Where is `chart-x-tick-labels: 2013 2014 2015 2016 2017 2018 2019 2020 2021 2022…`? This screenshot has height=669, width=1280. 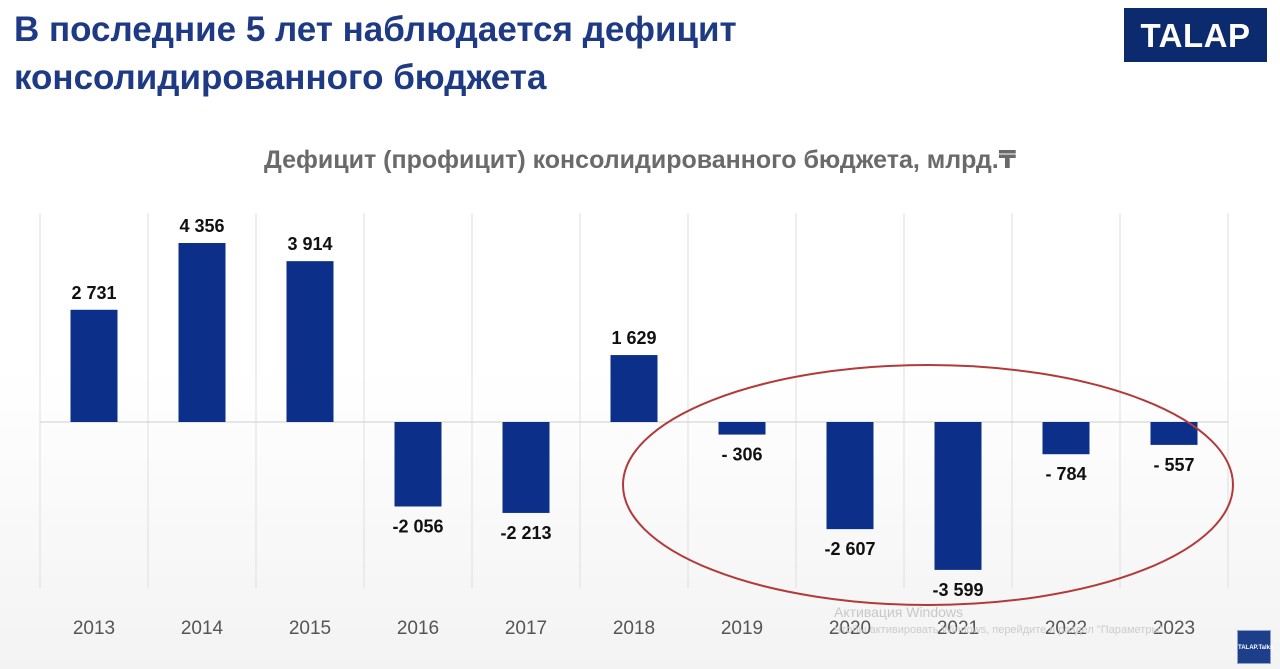
chart-x-tick-labels: 2013 2014 2015 2016 2017 2018 2019 2020 2021 2022… is located at coordinates (634, 628).